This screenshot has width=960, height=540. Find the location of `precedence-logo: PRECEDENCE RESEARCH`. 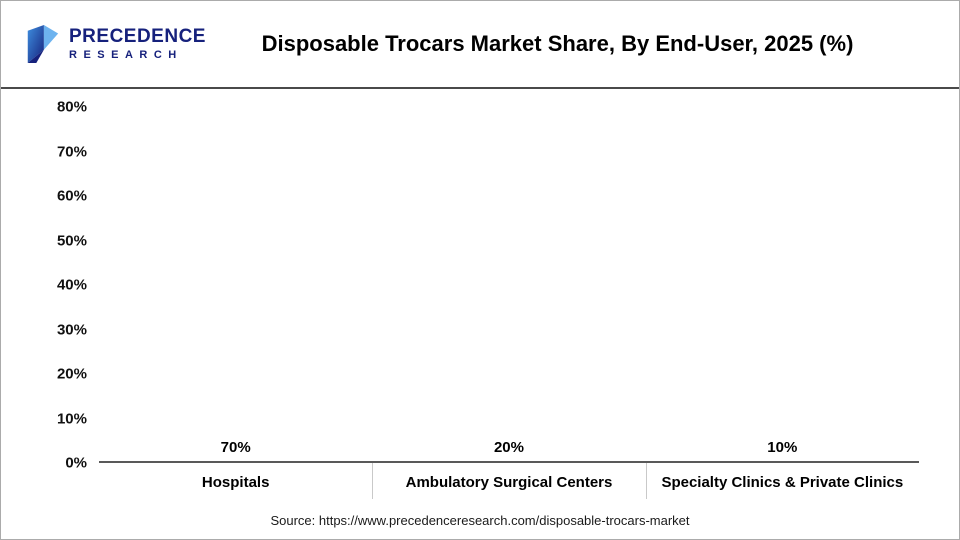

precedence-logo: PRECEDENCE RESEARCH is located at coordinates (115, 44).